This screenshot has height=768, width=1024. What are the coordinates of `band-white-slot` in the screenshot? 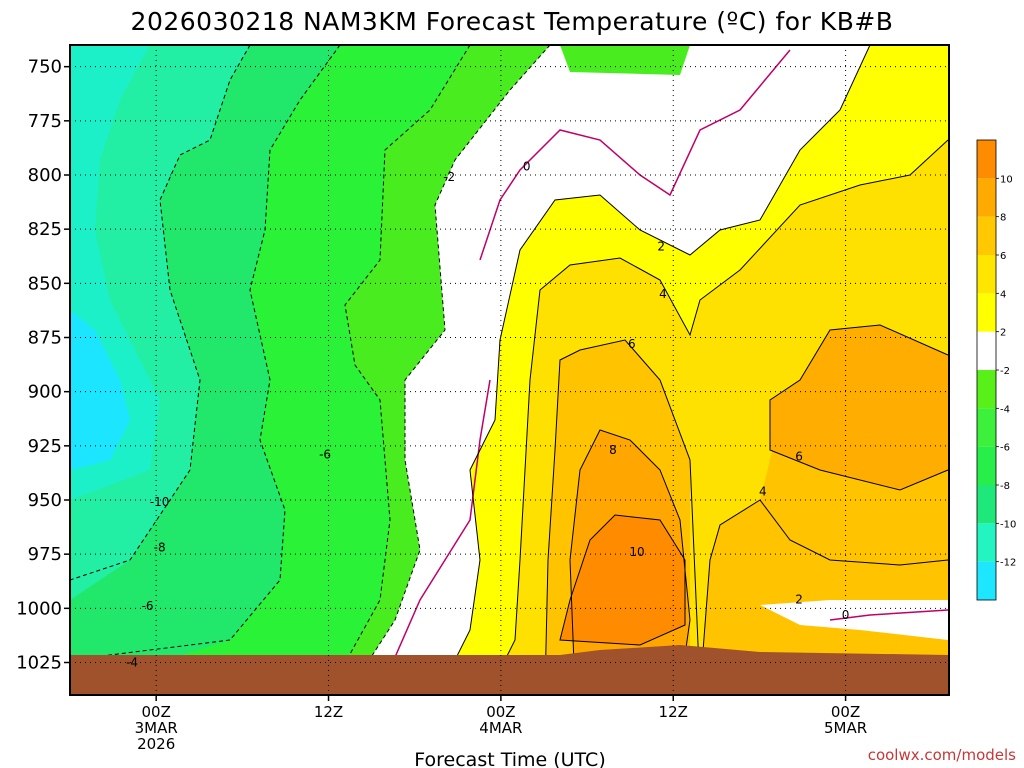 It's located at (854, 620).